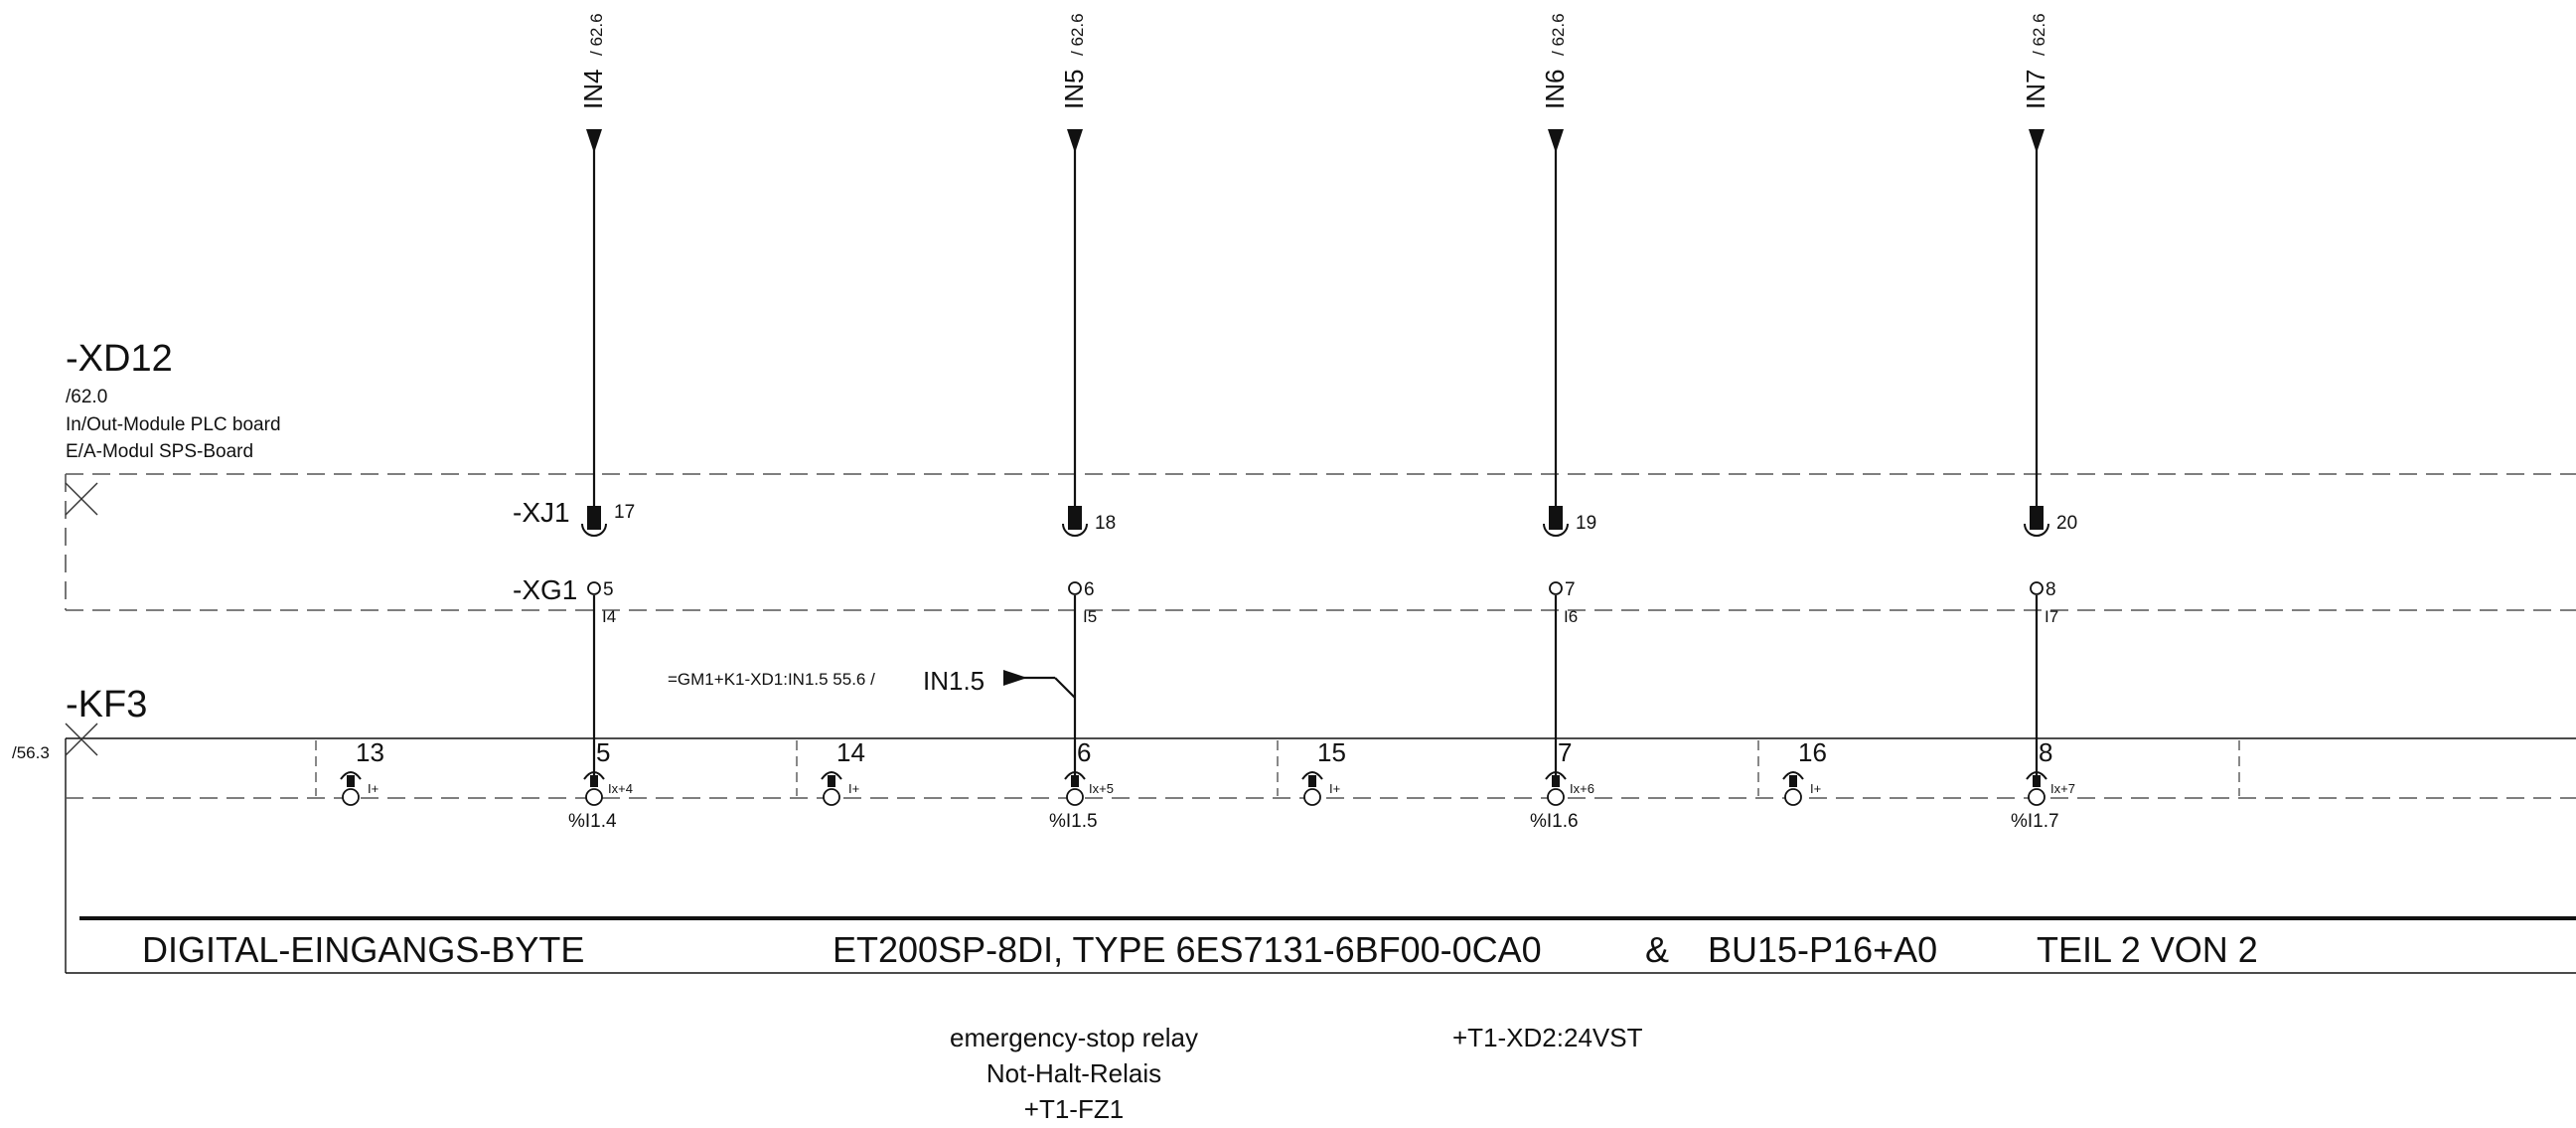 This screenshot has width=2576, height=1128. I want to click on plc-address: %I1.6, so click(1555, 821).